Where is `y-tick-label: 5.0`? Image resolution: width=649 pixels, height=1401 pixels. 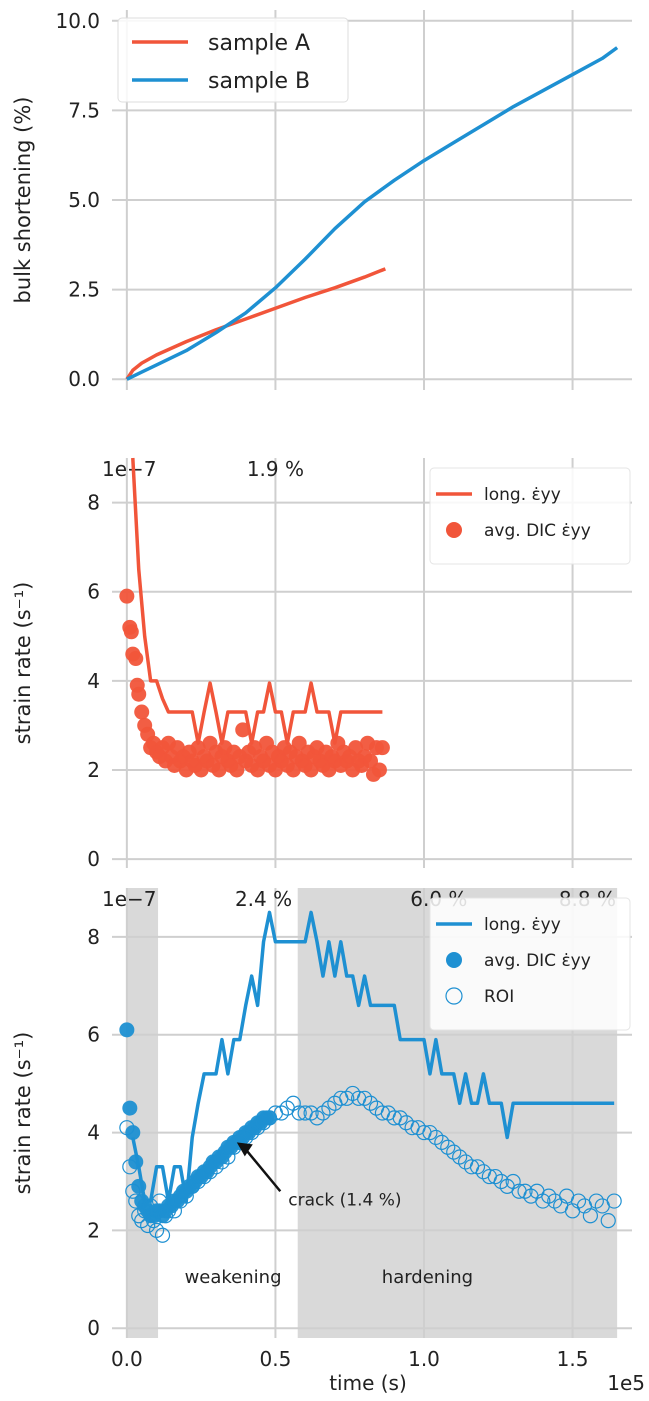
y-tick-label: 5.0 is located at coordinates (84, 200).